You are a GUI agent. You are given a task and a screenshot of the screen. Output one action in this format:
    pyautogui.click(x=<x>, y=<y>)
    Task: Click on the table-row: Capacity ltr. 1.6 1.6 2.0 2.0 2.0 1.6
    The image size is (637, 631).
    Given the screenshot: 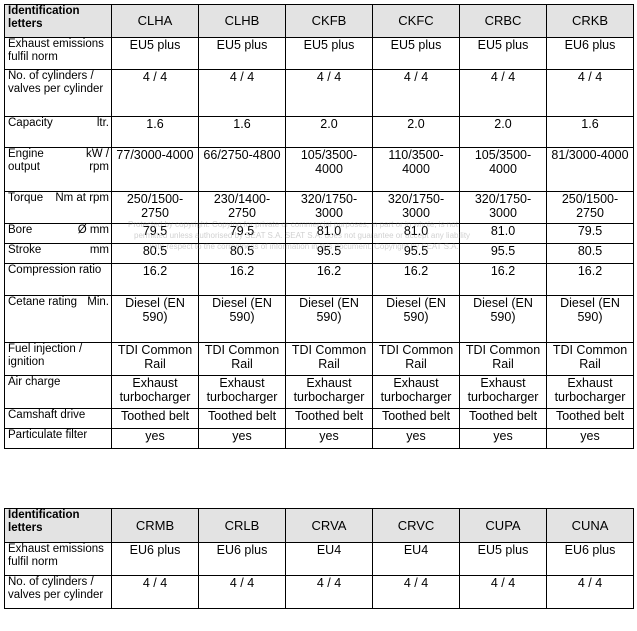 What is the action you would take?
    pyautogui.click(x=319, y=132)
    